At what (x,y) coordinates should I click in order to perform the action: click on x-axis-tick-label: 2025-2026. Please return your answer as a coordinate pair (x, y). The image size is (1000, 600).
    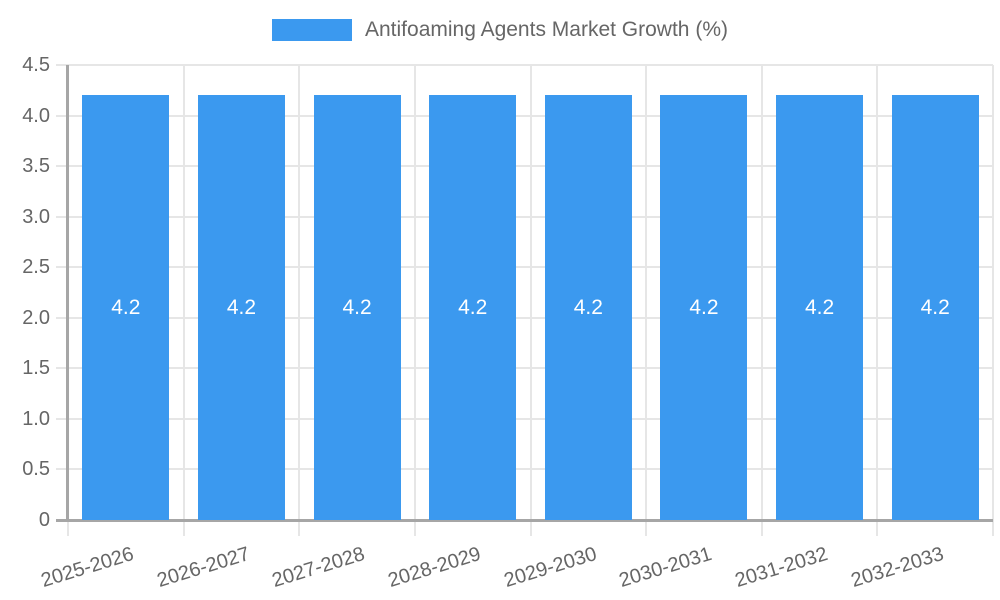
    Looking at the image, I should click on (87, 567).